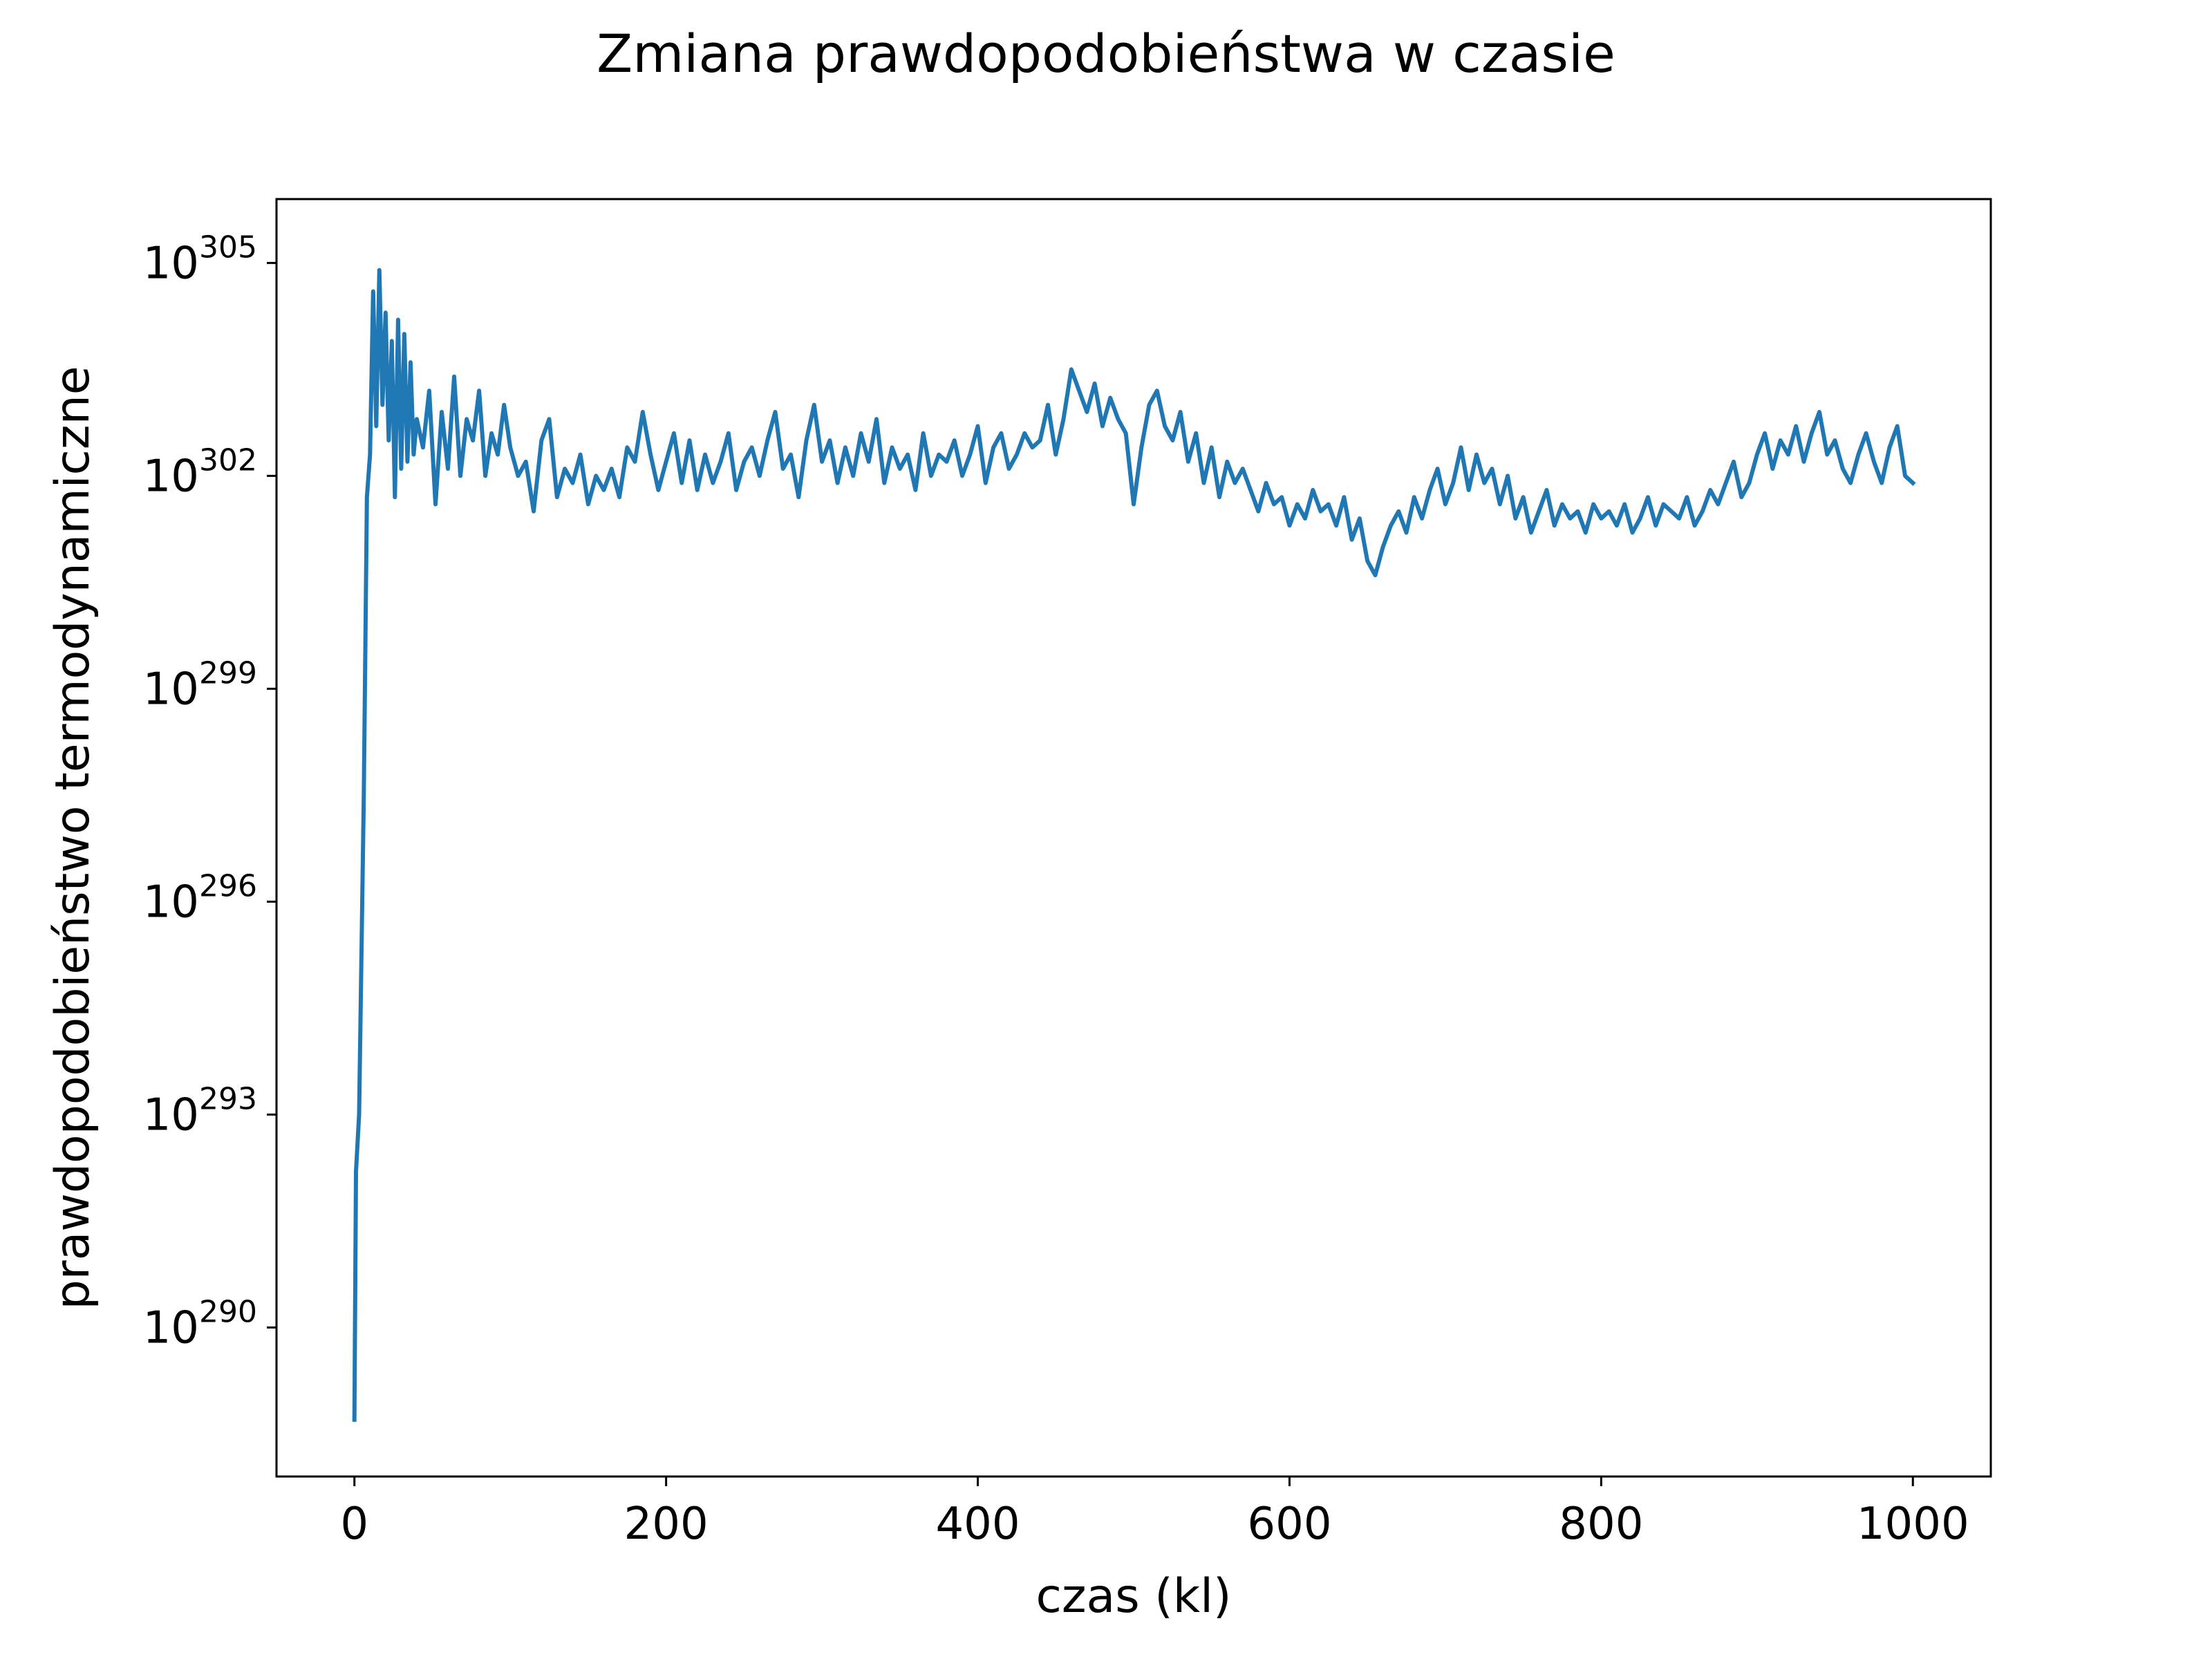  I want to click on x-tick-label: 600, so click(1289, 1525).